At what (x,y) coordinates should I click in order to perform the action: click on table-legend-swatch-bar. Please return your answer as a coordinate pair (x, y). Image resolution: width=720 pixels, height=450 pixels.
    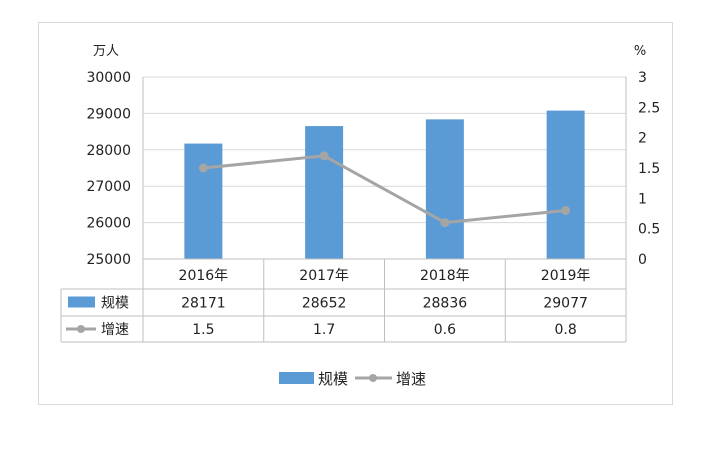
    Looking at the image, I should click on (81, 302).